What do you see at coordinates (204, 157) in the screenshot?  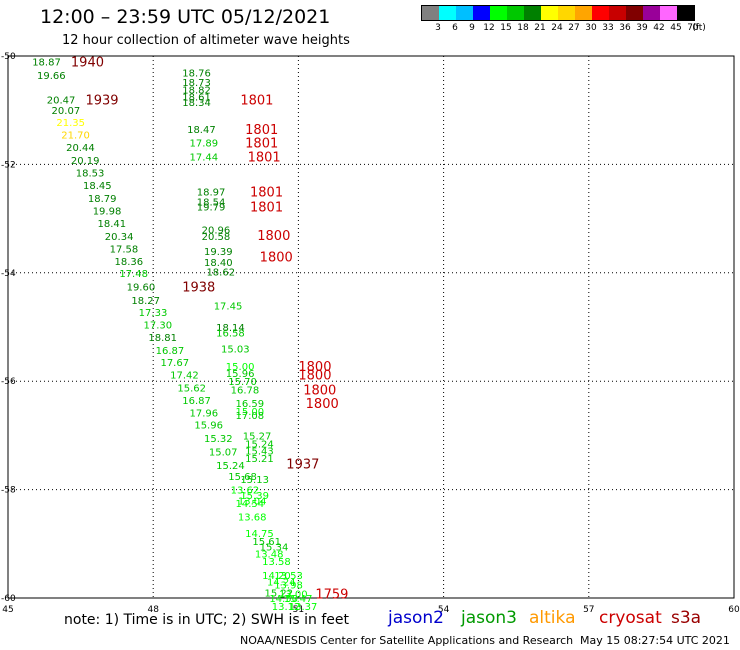 I see `wave-height-label: 17.44` at bounding box center [204, 157].